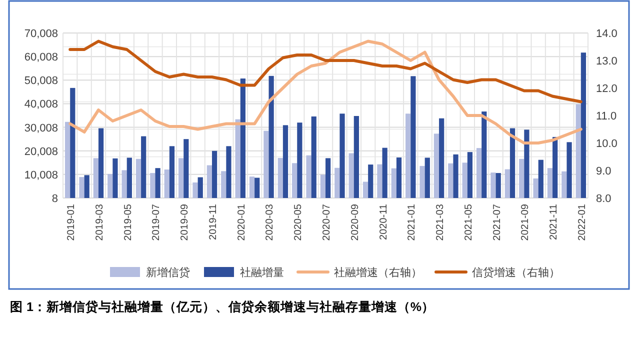 The image size is (641, 342). I want to click on legend-label: 社融增量, so click(262, 272).